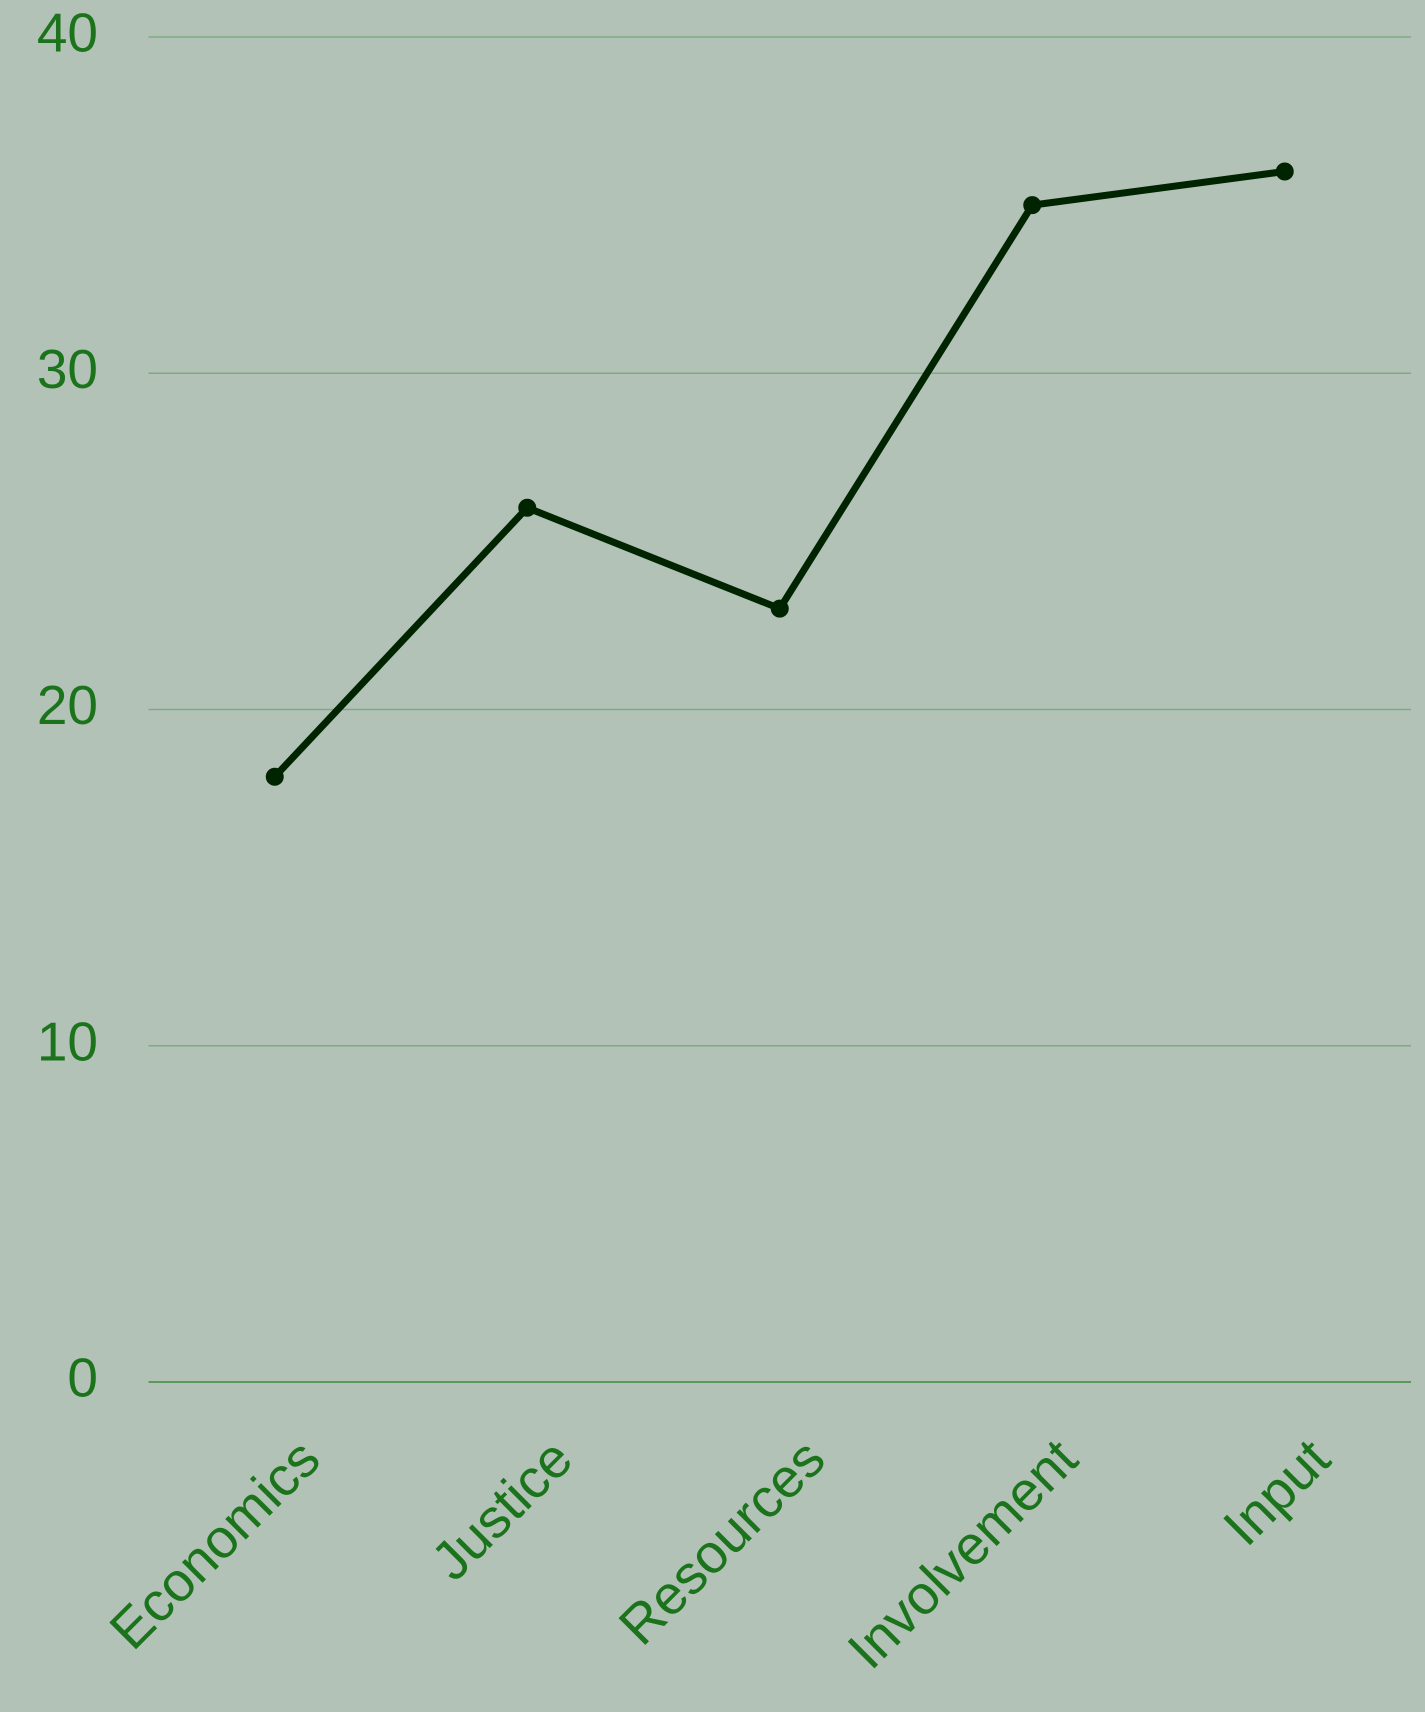 Image resolution: width=1425 pixels, height=1712 pixels. I want to click on y-tick-label: 10, so click(67, 1041).